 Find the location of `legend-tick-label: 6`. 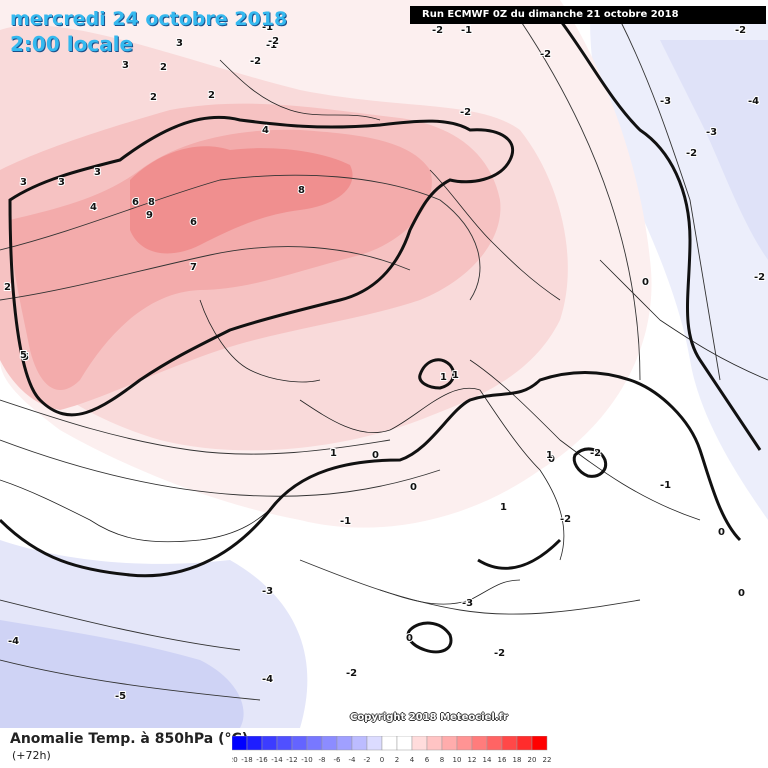

legend-tick-label: 6 is located at coordinates (427, 760).